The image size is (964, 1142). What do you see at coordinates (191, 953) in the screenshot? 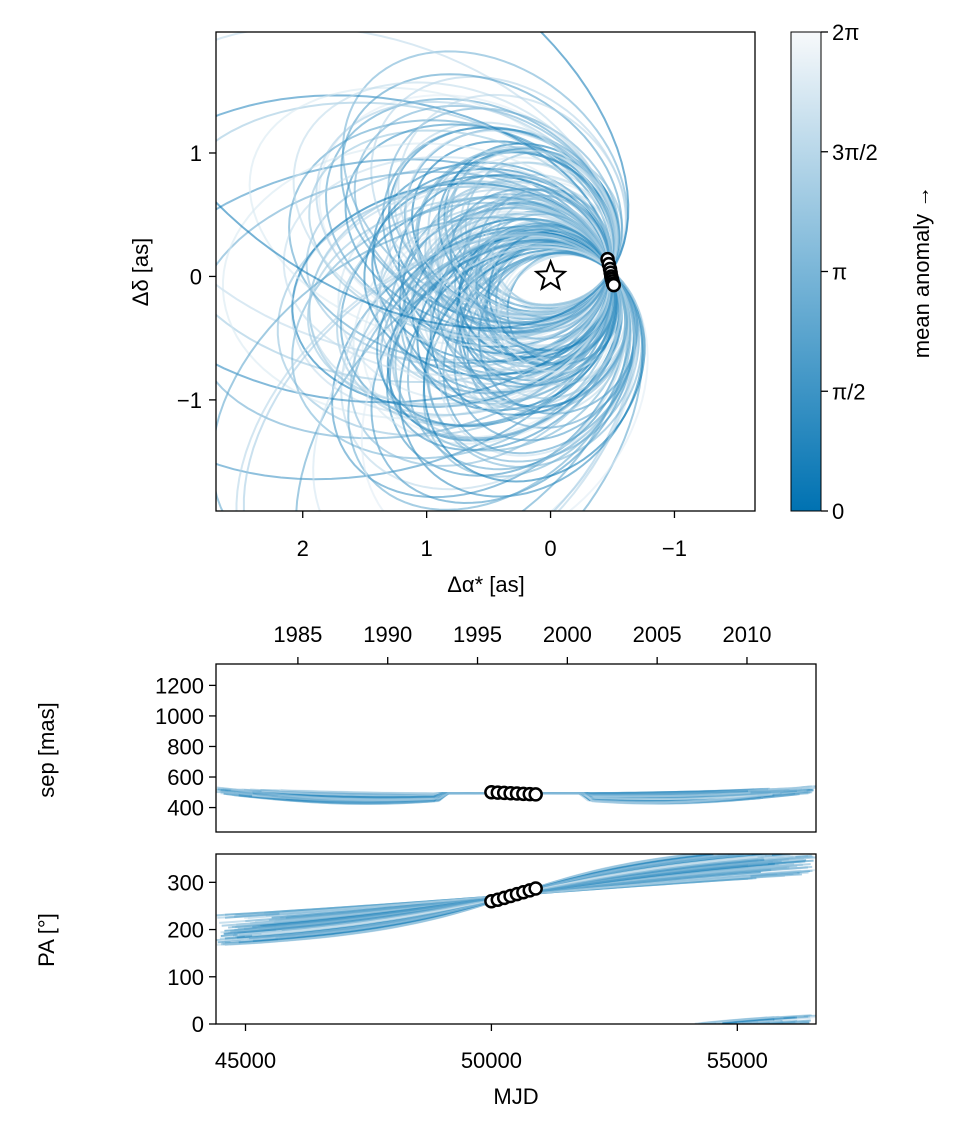
I see `position-angle-y-axis: 0 100 200 300` at bounding box center [191, 953].